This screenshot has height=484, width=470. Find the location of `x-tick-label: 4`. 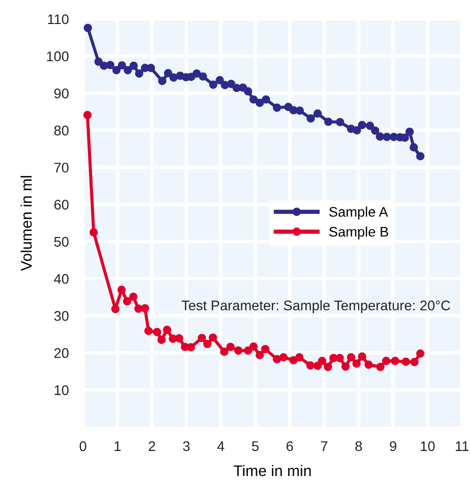

x-tick-label: 4 is located at coordinates (220, 446).